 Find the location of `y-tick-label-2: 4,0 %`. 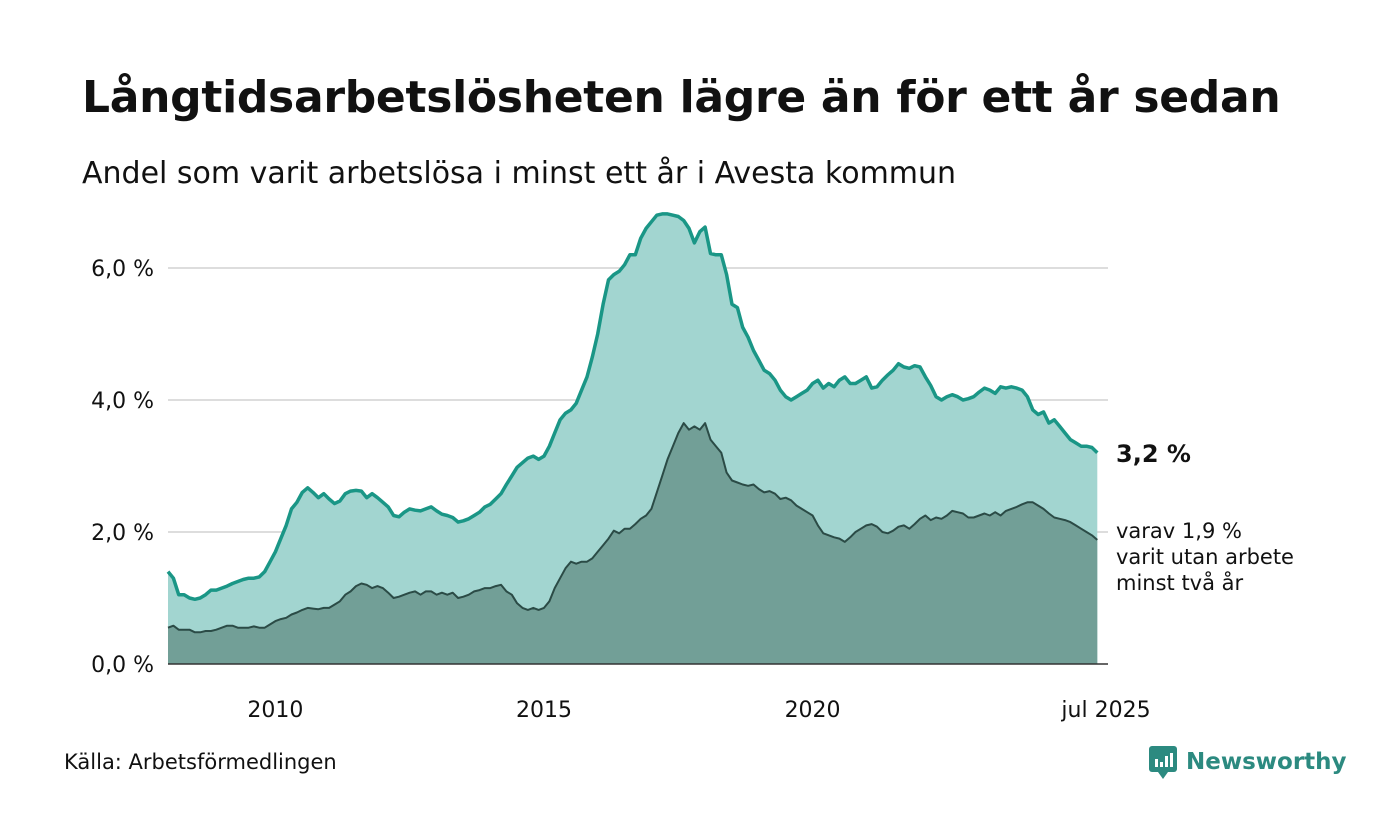

y-tick-label-2: 4,0 % is located at coordinates (122, 401).